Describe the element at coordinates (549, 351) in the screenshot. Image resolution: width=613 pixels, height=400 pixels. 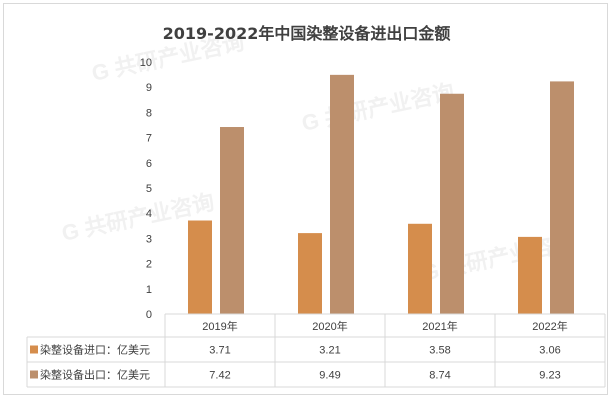
I see `data-label: 3.06` at that location.